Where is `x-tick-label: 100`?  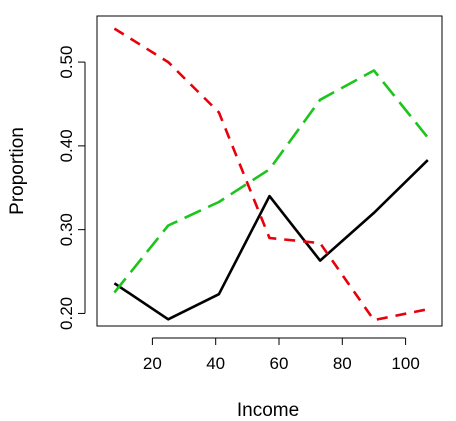
x-tick-label: 100 is located at coordinates (405, 363).